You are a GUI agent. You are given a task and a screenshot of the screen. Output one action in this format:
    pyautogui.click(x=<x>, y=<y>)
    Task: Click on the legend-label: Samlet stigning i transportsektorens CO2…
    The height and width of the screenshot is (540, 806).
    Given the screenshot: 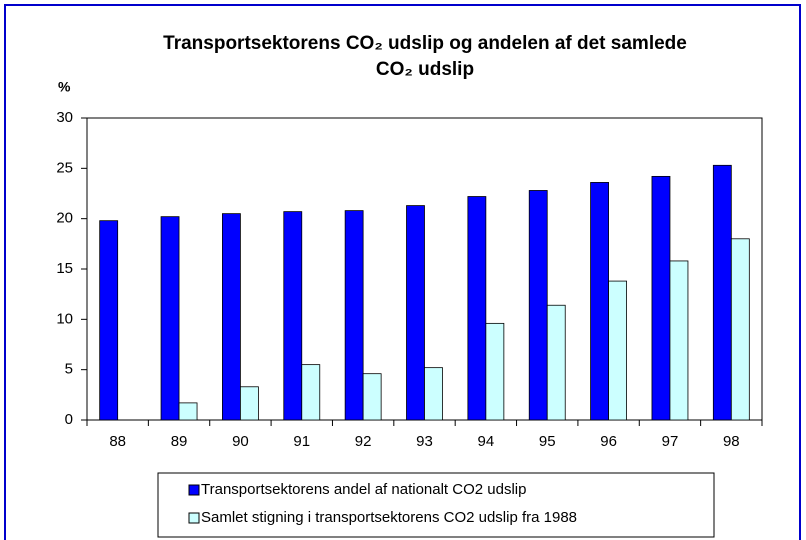 What is the action you would take?
    pyautogui.click(x=389, y=517)
    